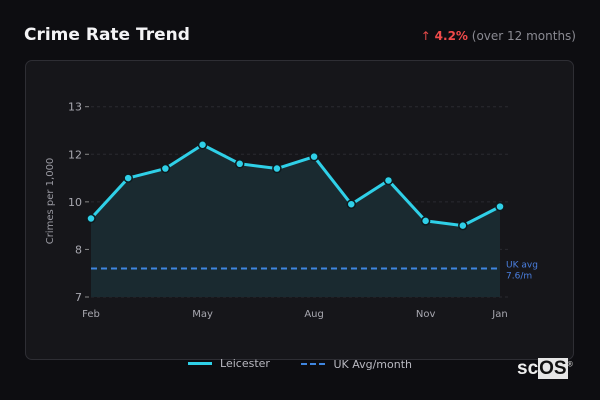 This screenshot has height=400, width=600. I want to click on y-tick-label: 8, so click(78, 249).